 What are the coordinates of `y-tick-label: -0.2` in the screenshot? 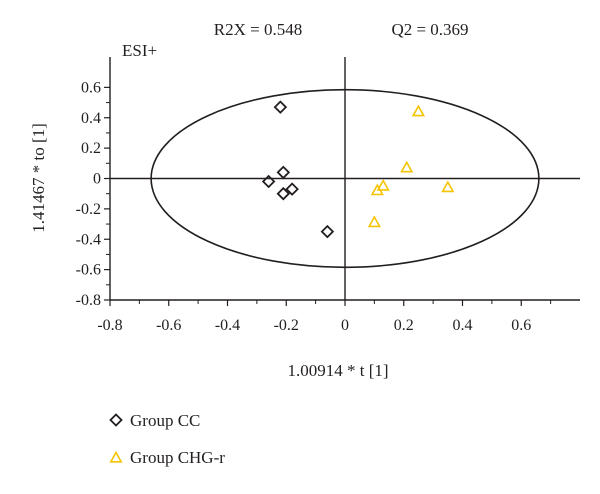 It's located at (88, 209).